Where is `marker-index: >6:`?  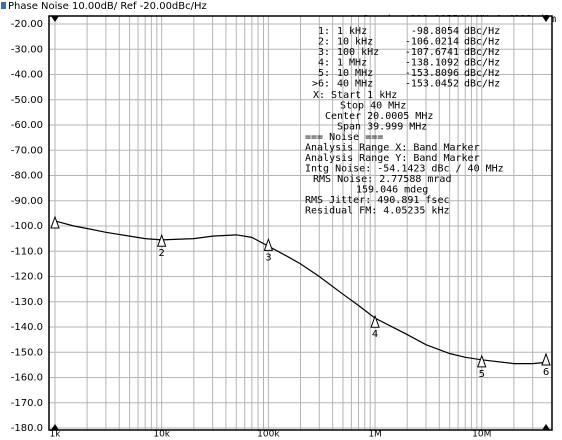 marker-index: >6: is located at coordinates (321, 84).